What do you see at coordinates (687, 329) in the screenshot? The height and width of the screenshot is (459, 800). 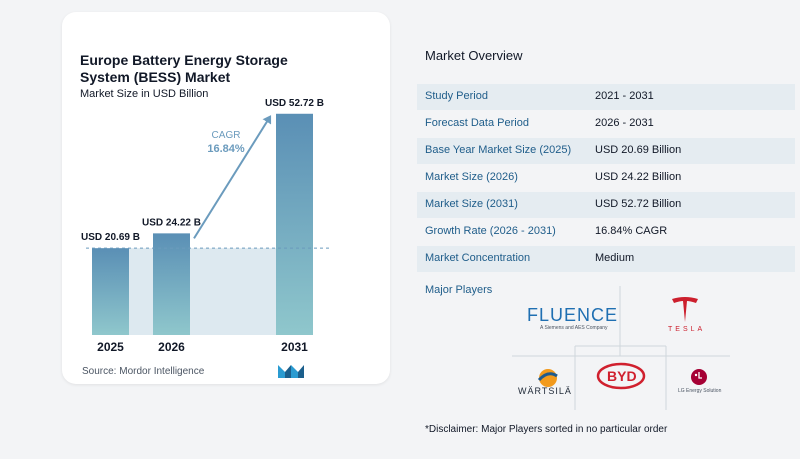 I see `tesla-wordmark: TESLA` at bounding box center [687, 329].